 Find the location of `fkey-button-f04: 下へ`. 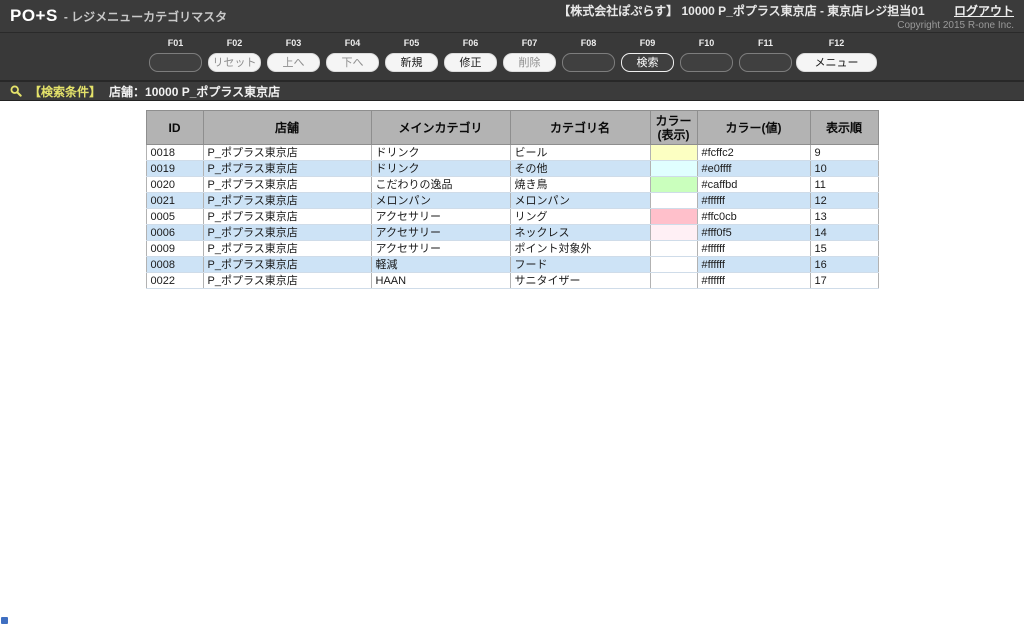

fkey-button-f04: 下へ is located at coordinates (352, 62).